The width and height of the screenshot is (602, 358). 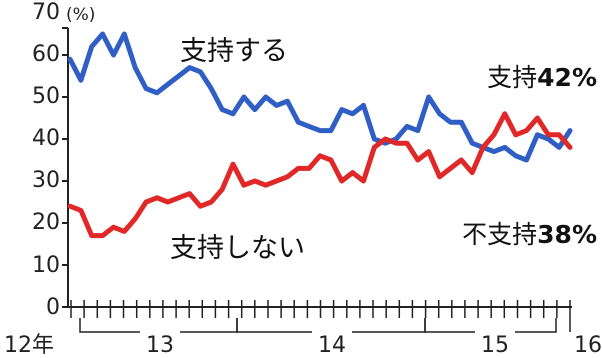 What do you see at coordinates (588, 345) in the screenshot?
I see `x-label-16: 16` at bounding box center [588, 345].